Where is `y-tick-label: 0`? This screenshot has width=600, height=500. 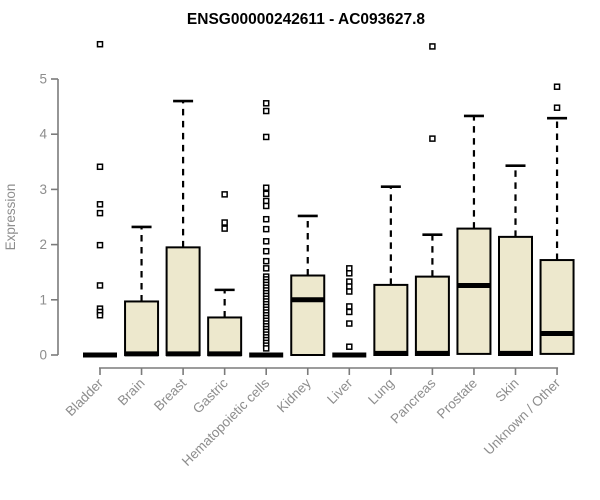 y-tick-label: 0 is located at coordinates (43, 355).